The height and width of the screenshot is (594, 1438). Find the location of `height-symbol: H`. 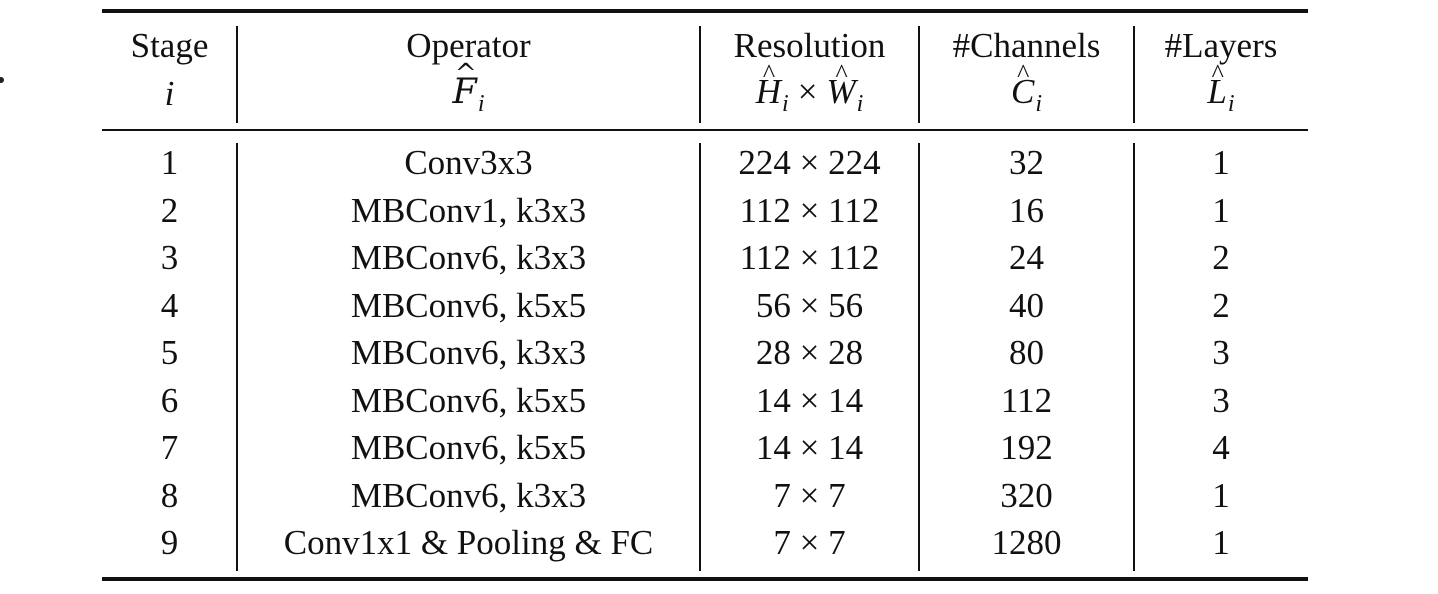

height-symbol: H is located at coordinates (768, 92).